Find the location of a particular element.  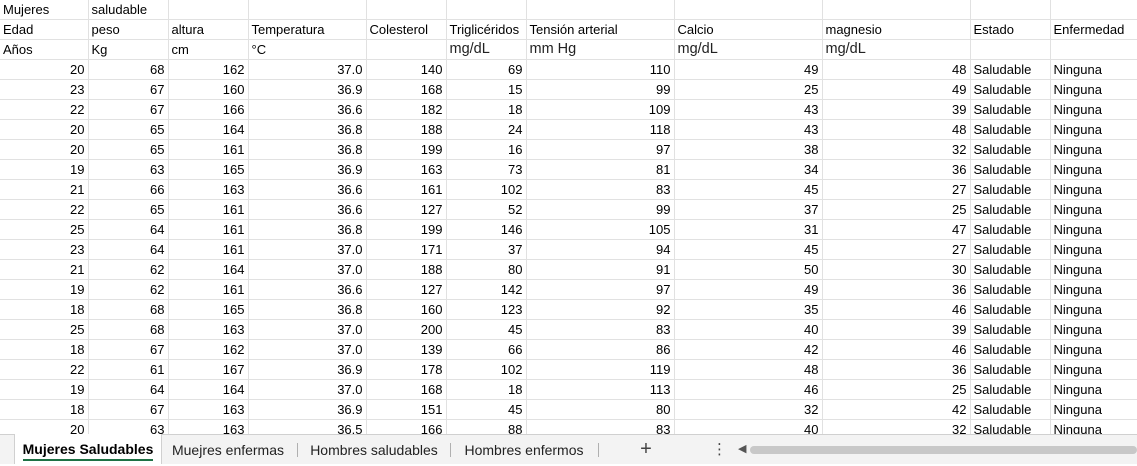

cell-trigliceridos: 66 is located at coordinates (486, 349).